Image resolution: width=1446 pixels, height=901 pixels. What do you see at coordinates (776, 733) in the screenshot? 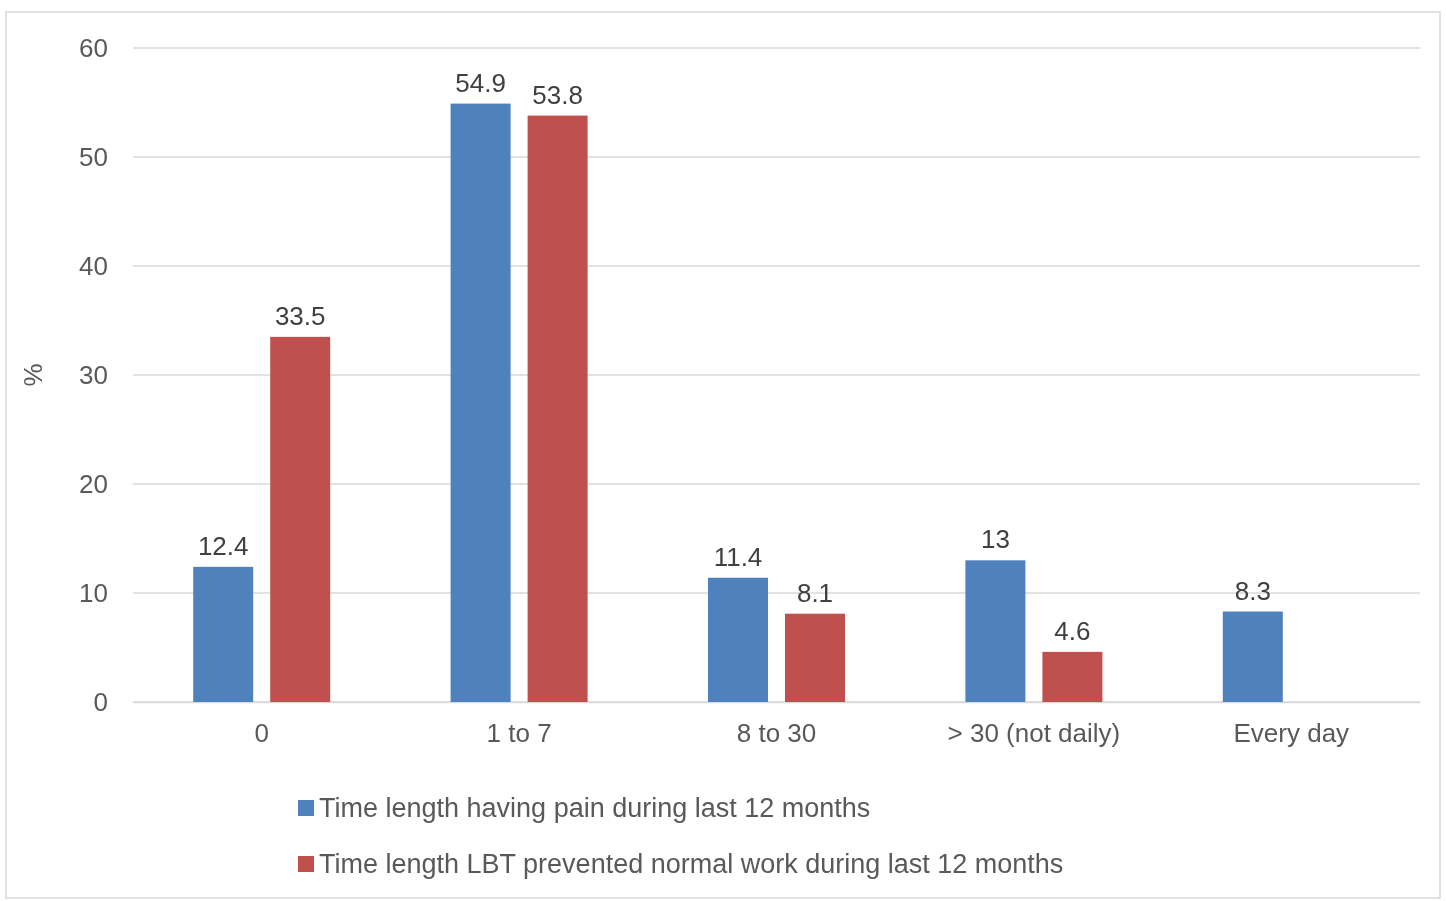
I see `x-tick-label: 8 to 30` at bounding box center [776, 733].